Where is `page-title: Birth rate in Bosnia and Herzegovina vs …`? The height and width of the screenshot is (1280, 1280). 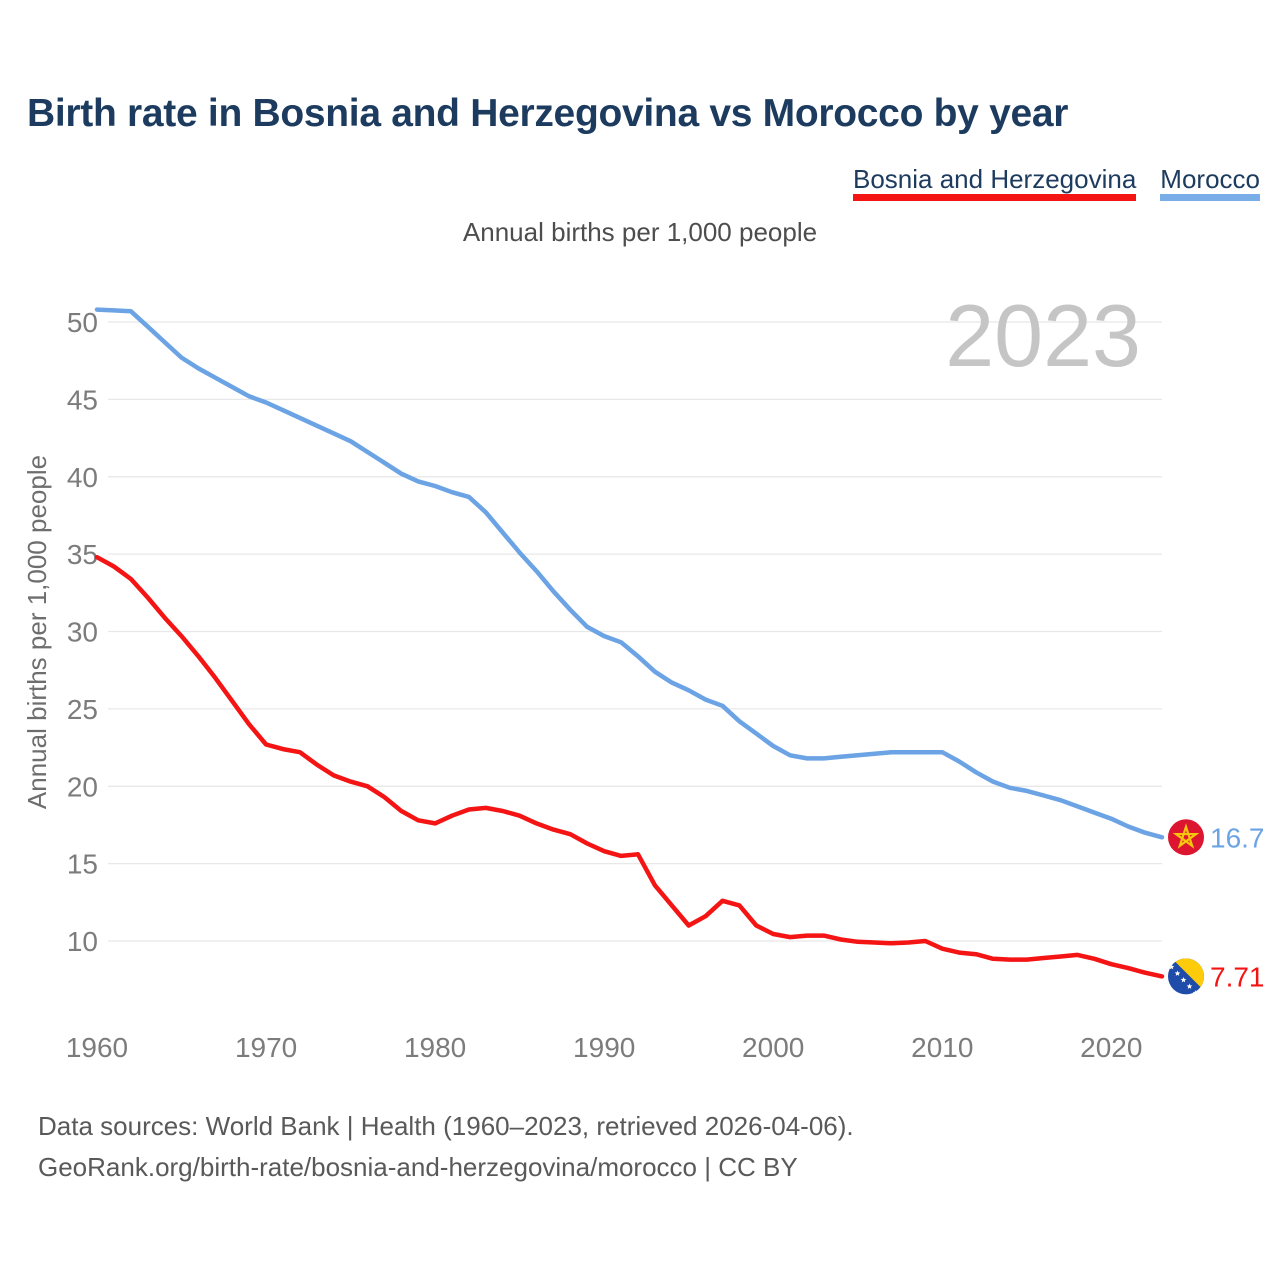 page-title: Birth rate in Bosnia and Herzegovina vs … is located at coordinates (548, 113).